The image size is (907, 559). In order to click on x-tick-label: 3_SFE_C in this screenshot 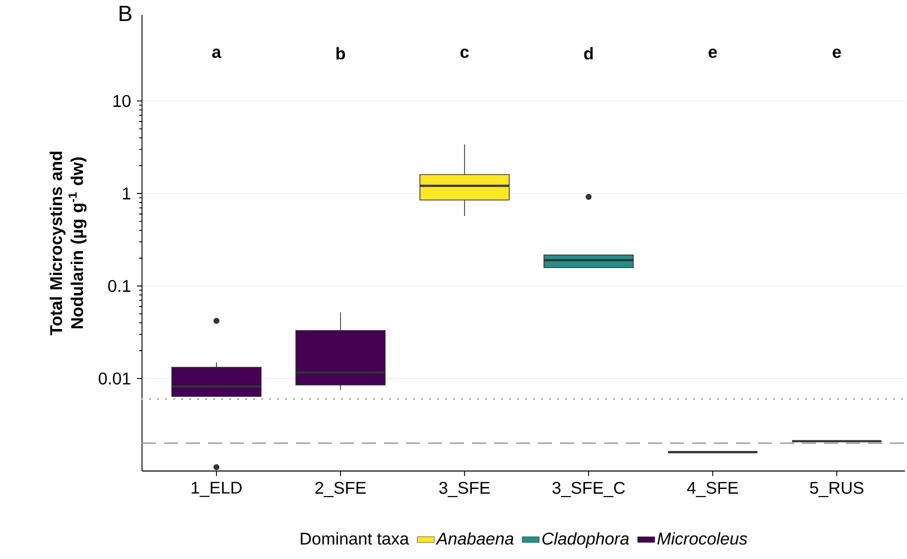, I will do `click(588, 490)`.